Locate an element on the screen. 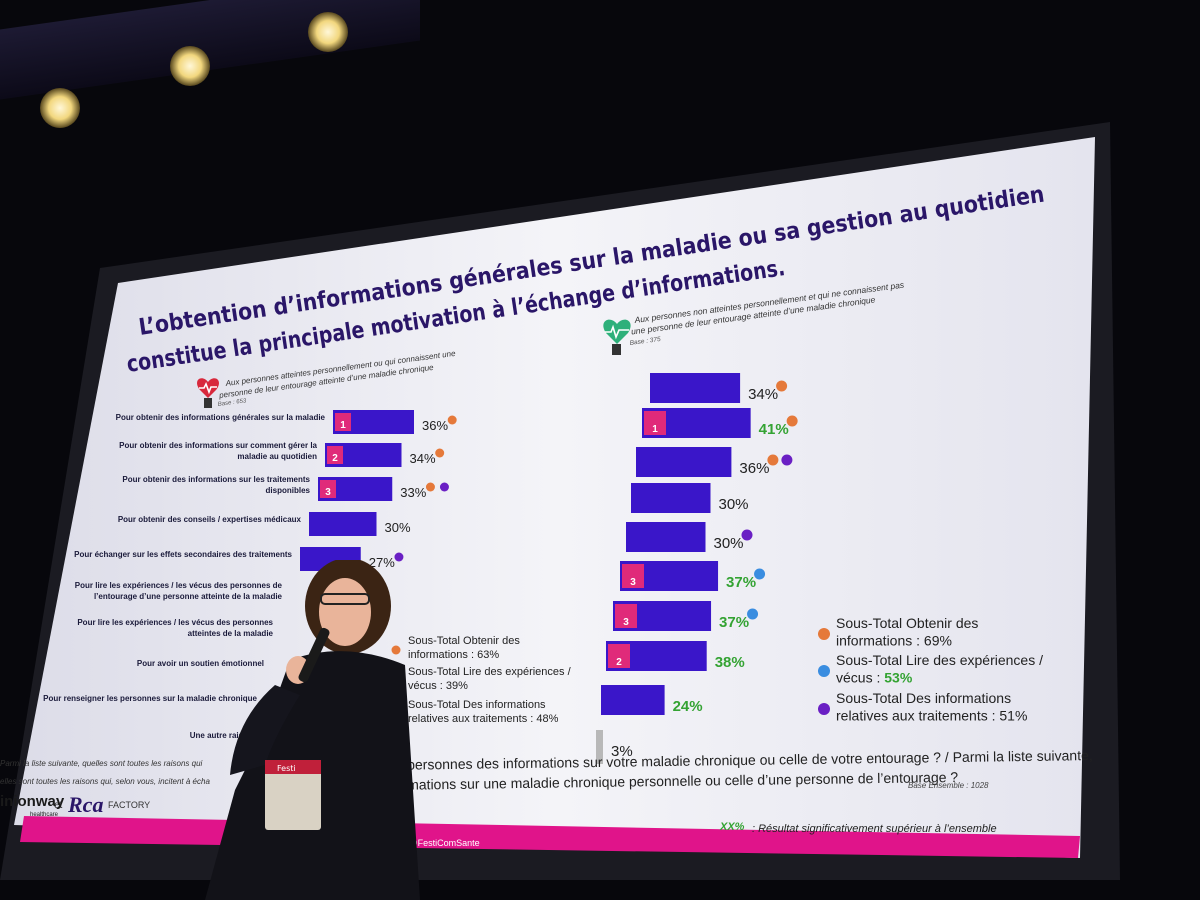 The height and width of the screenshot is (900, 1200). speaker: Festi is located at coordinates (312, 730).